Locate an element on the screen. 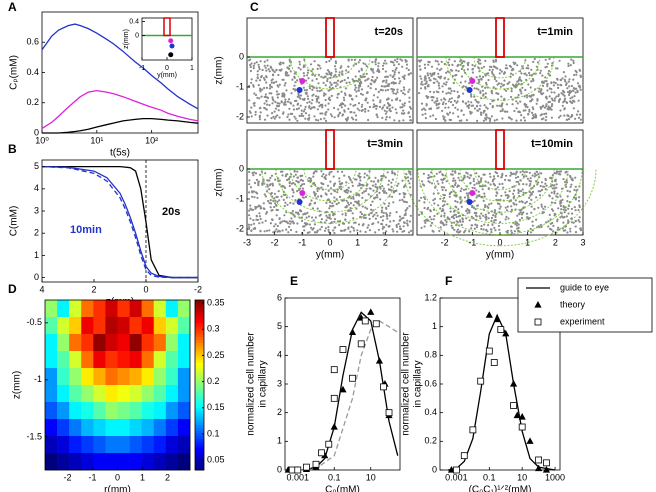 The height and width of the screenshot is (492, 656). x-tick-label: -2 is located at coordinates (445, 242).